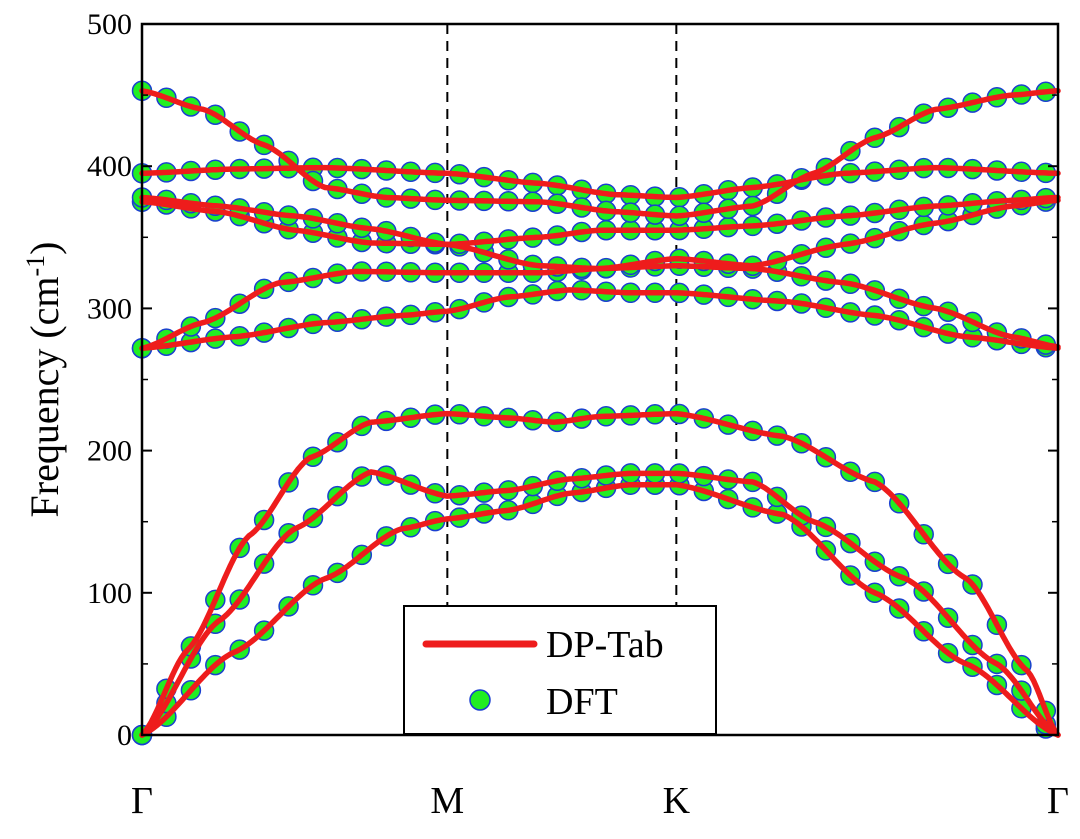 The image size is (1080, 839). What do you see at coordinates (109, 593) in the screenshot?
I see `y-tick-label: 100` at bounding box center [109, 593].